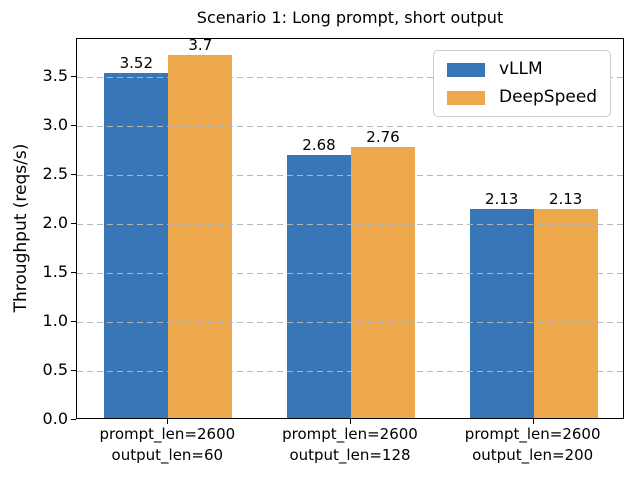 The image size is (640, 480). I want to click on bar-DeepSpeed-group2, so click(383, 282).